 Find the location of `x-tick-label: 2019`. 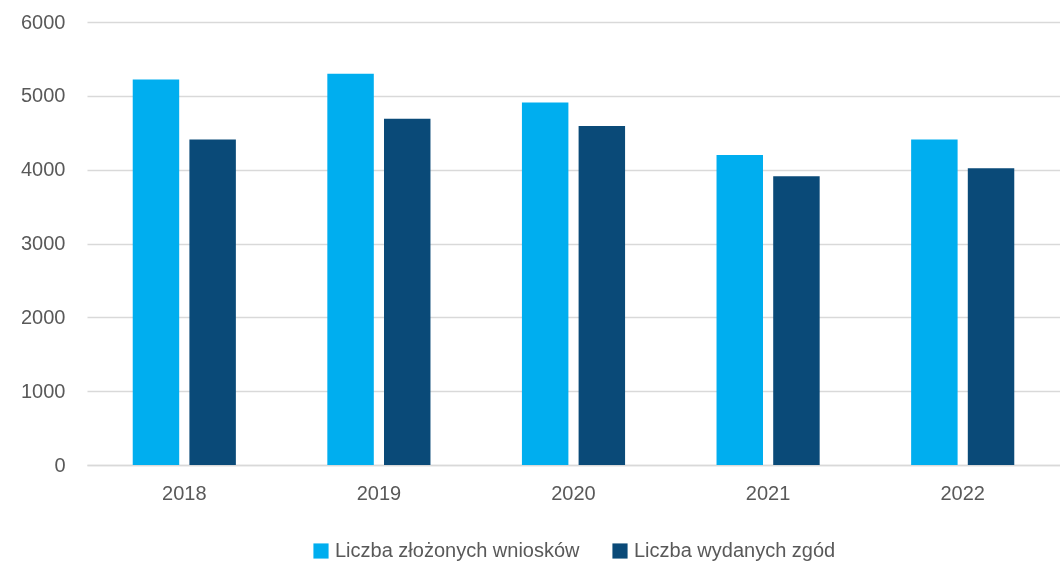

x-tick-label: 2019 is located at coordinates (379, 492).